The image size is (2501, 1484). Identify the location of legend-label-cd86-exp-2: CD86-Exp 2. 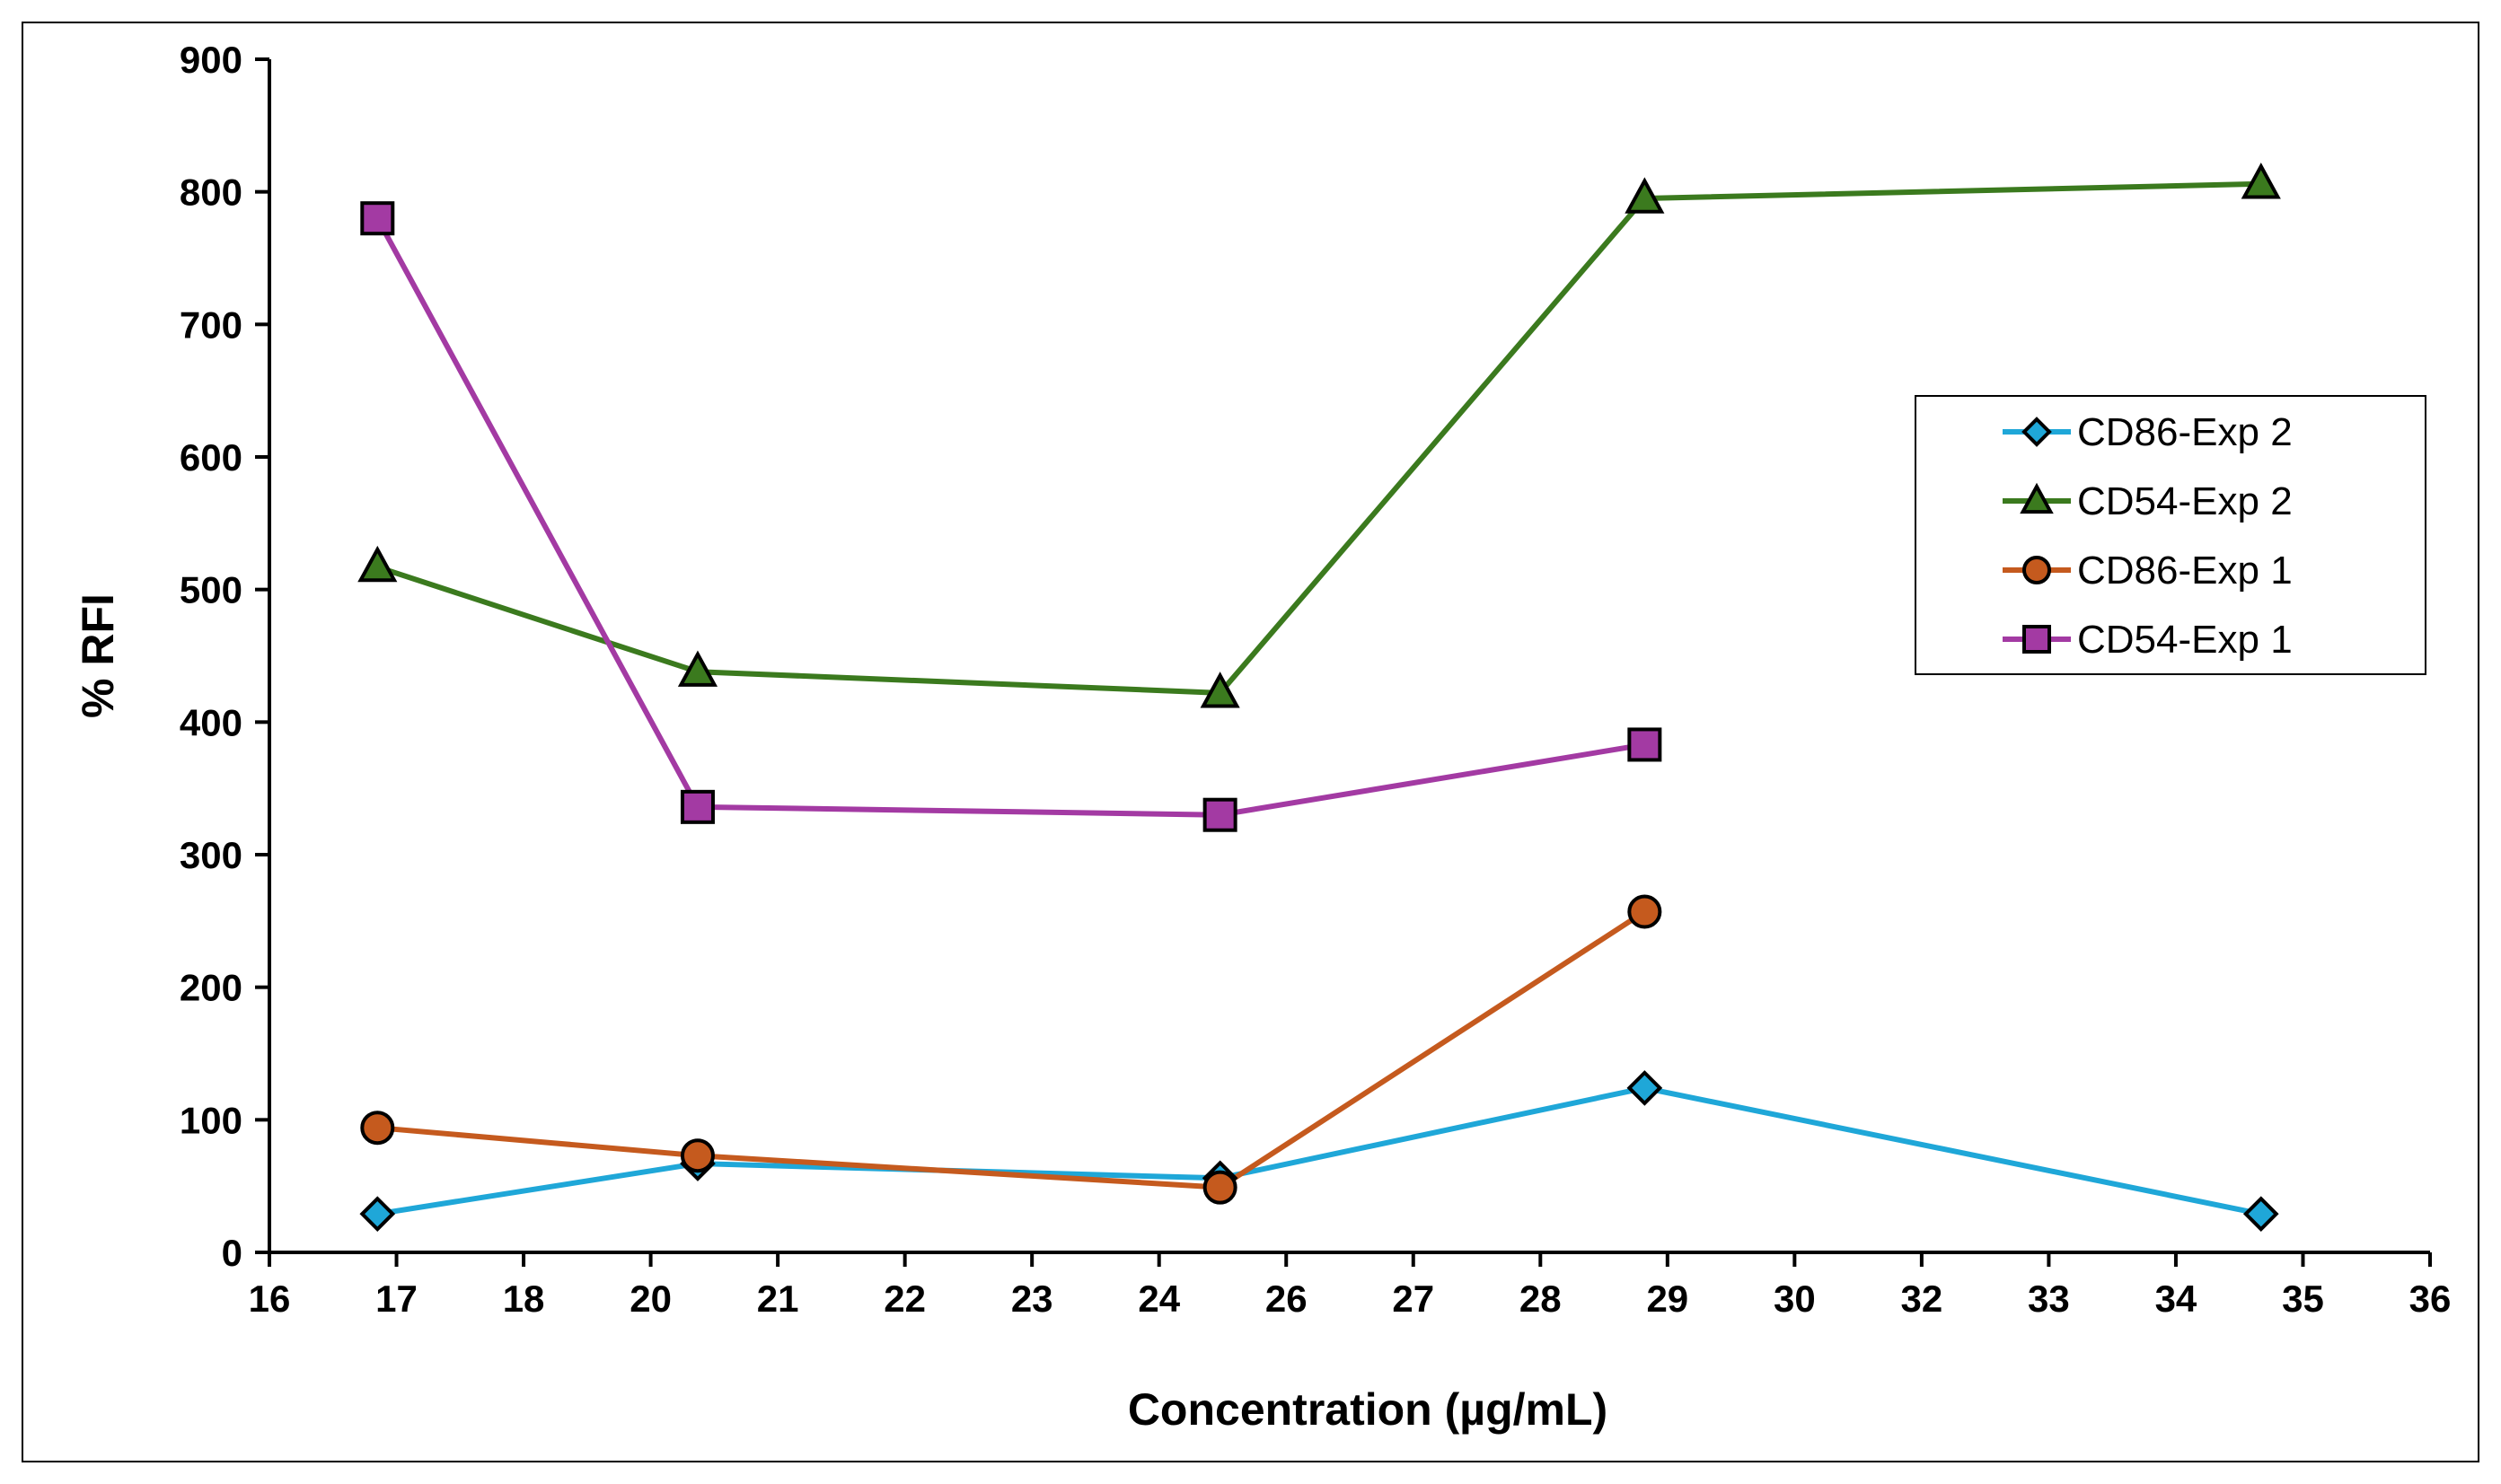
(2185, 432).